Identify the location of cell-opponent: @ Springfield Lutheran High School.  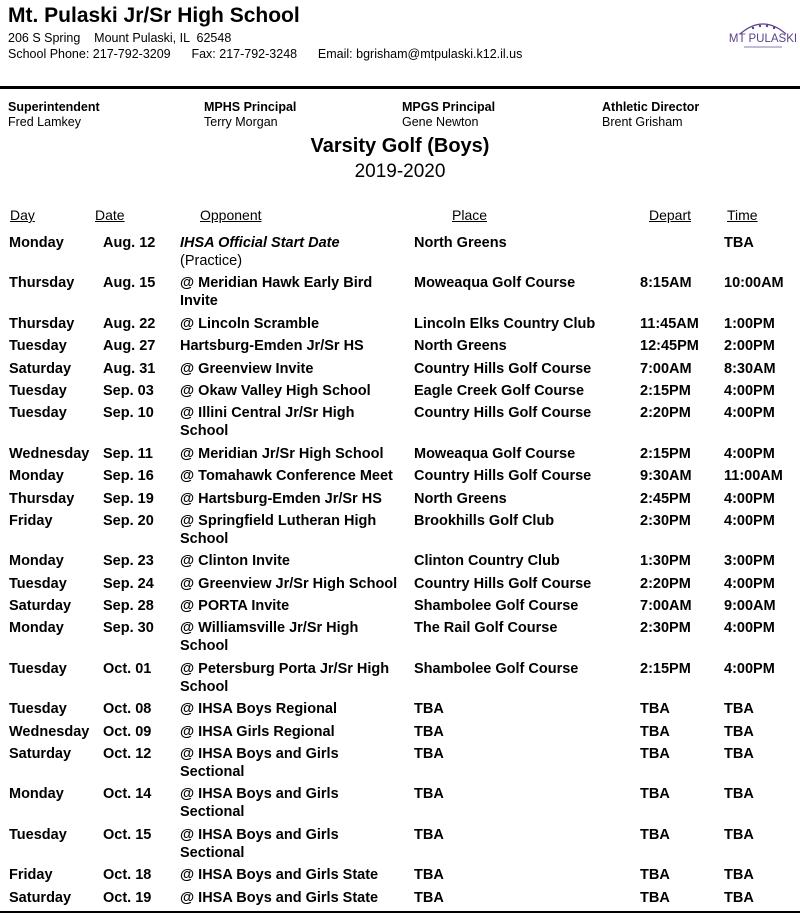
(278, 529).